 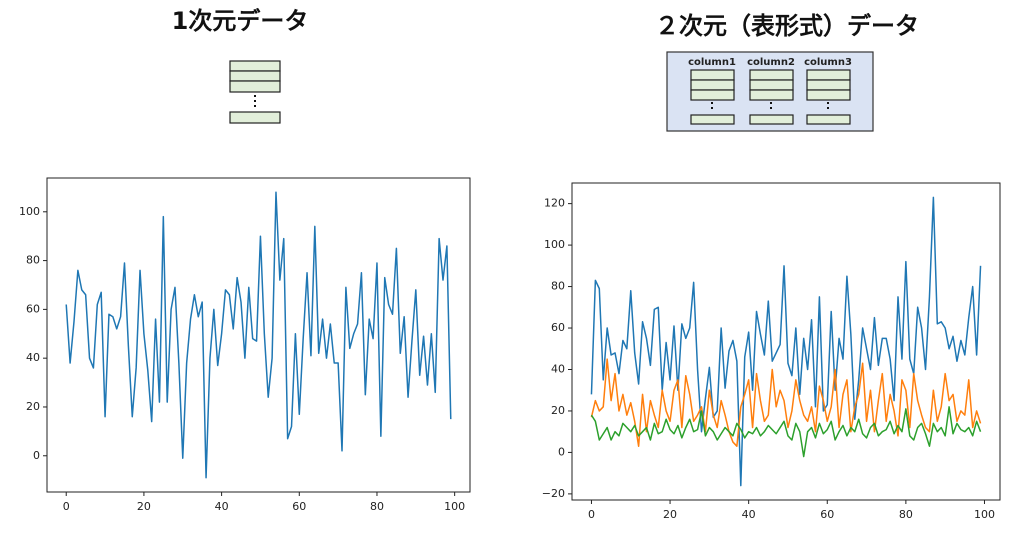 I want to click on chart-title: ２次元（表形式）データ, so click(x=787, y=26).